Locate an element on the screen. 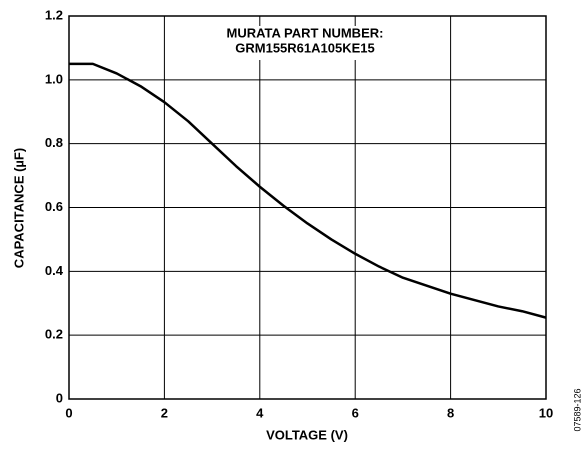  x-tick-label: 6 is located at coordinates (355, 412).